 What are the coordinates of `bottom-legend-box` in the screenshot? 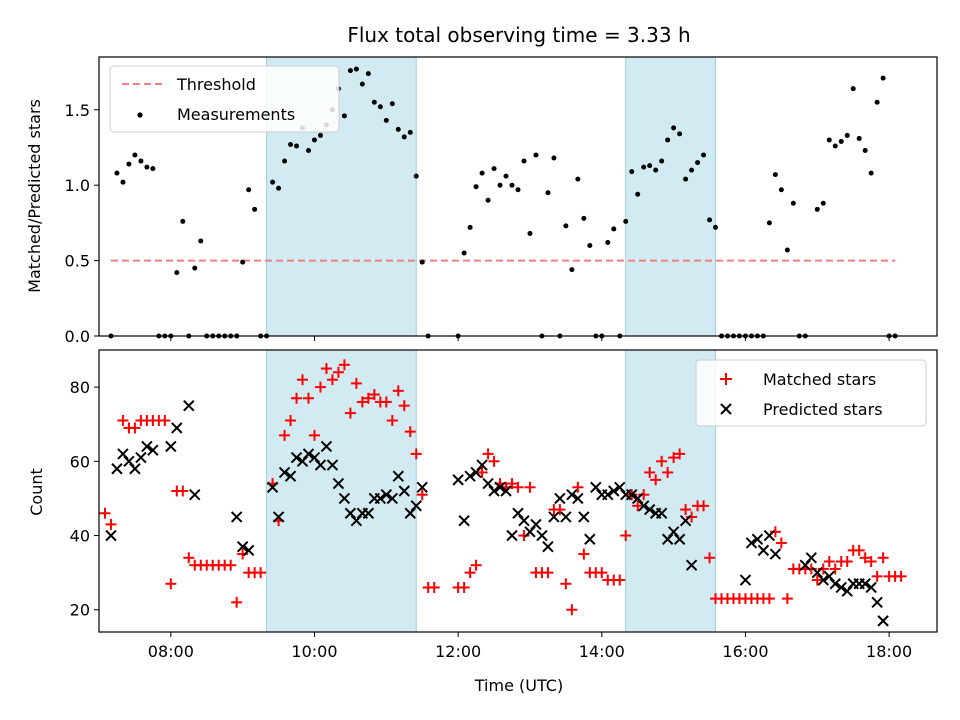 It's located at (811, 393).